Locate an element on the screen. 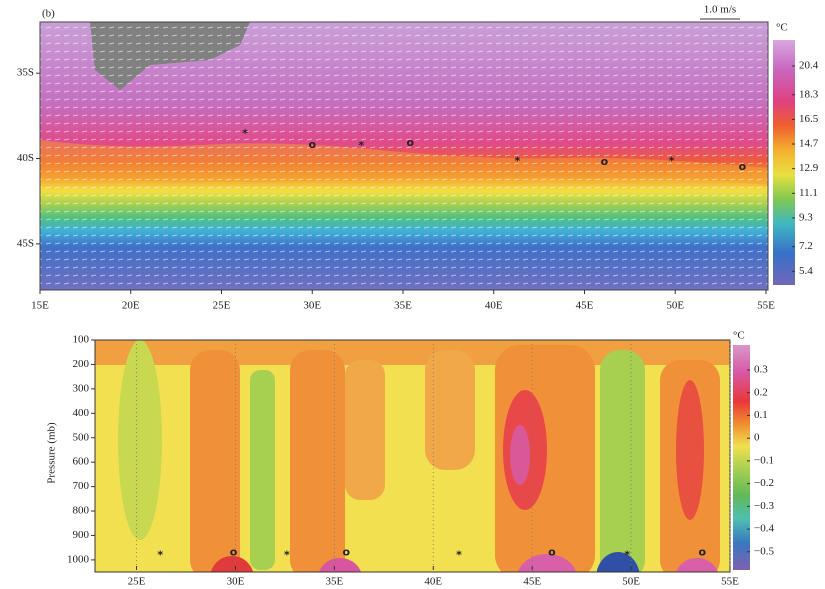 This screenshot has width=825, height=589. colorbar-tick-label: 0.2 is located at coordinates (761, 392).